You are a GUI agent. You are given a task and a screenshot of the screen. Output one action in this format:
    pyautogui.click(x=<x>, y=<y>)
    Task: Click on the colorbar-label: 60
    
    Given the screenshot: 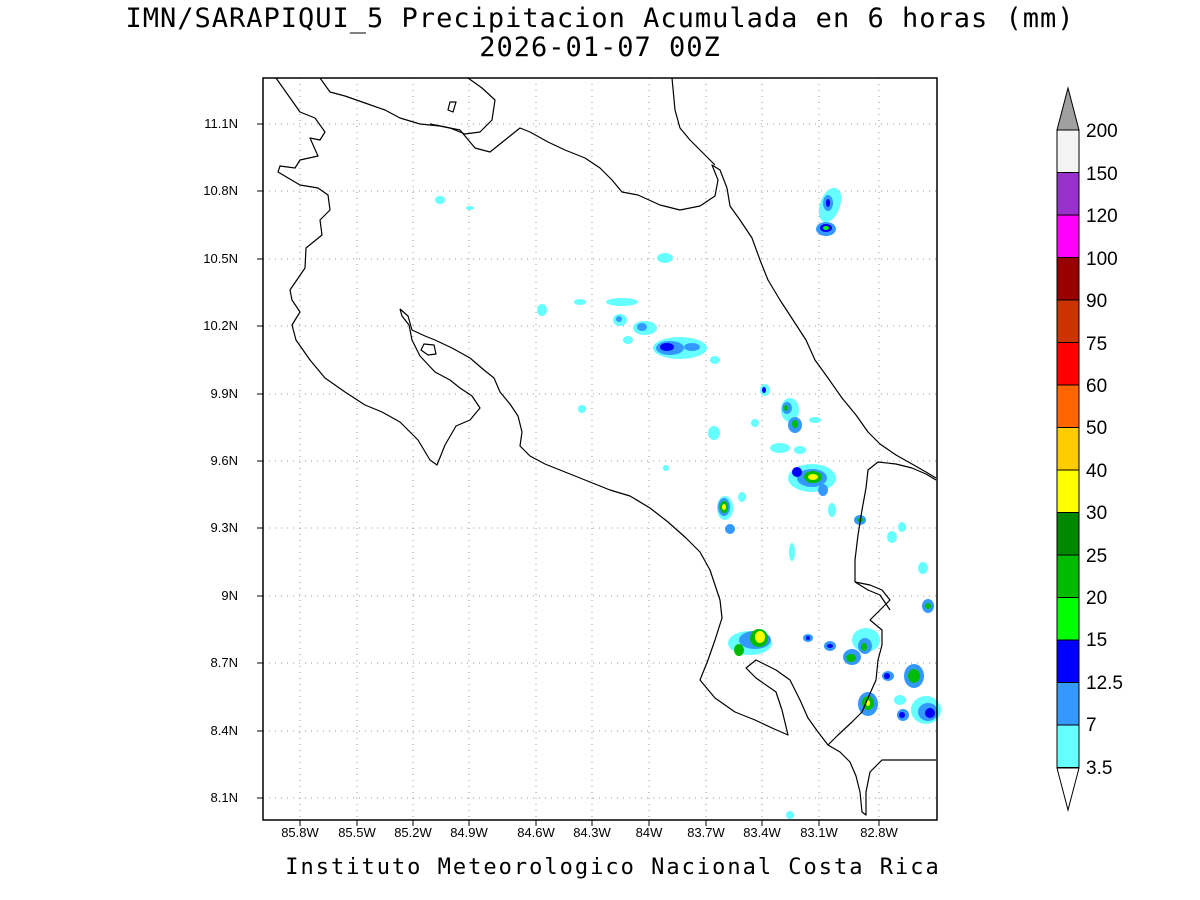 What is the action you would take?
    pyautogui.click(x=1097, y=386)
    